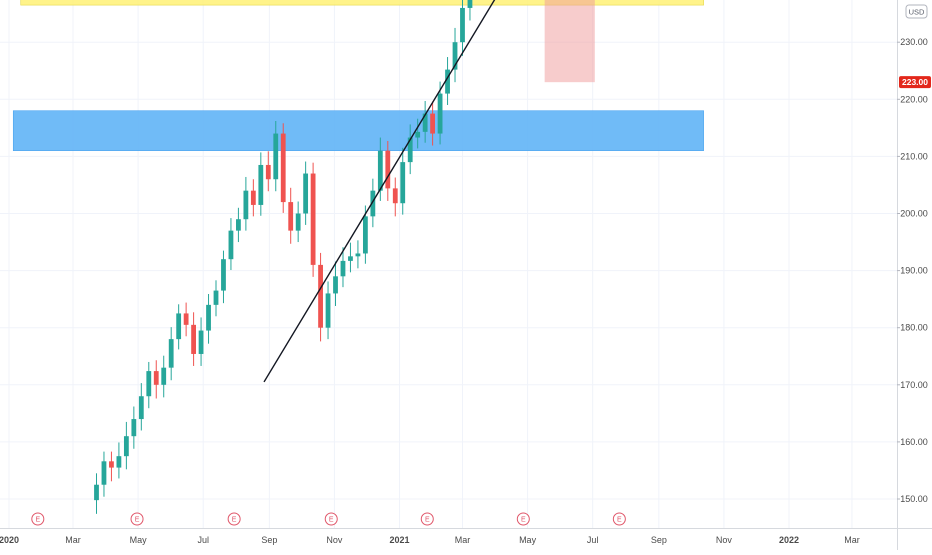 The height and width of the screenshot is (555, 932). I want to click on currency-badge: USD, so click(916, 11).